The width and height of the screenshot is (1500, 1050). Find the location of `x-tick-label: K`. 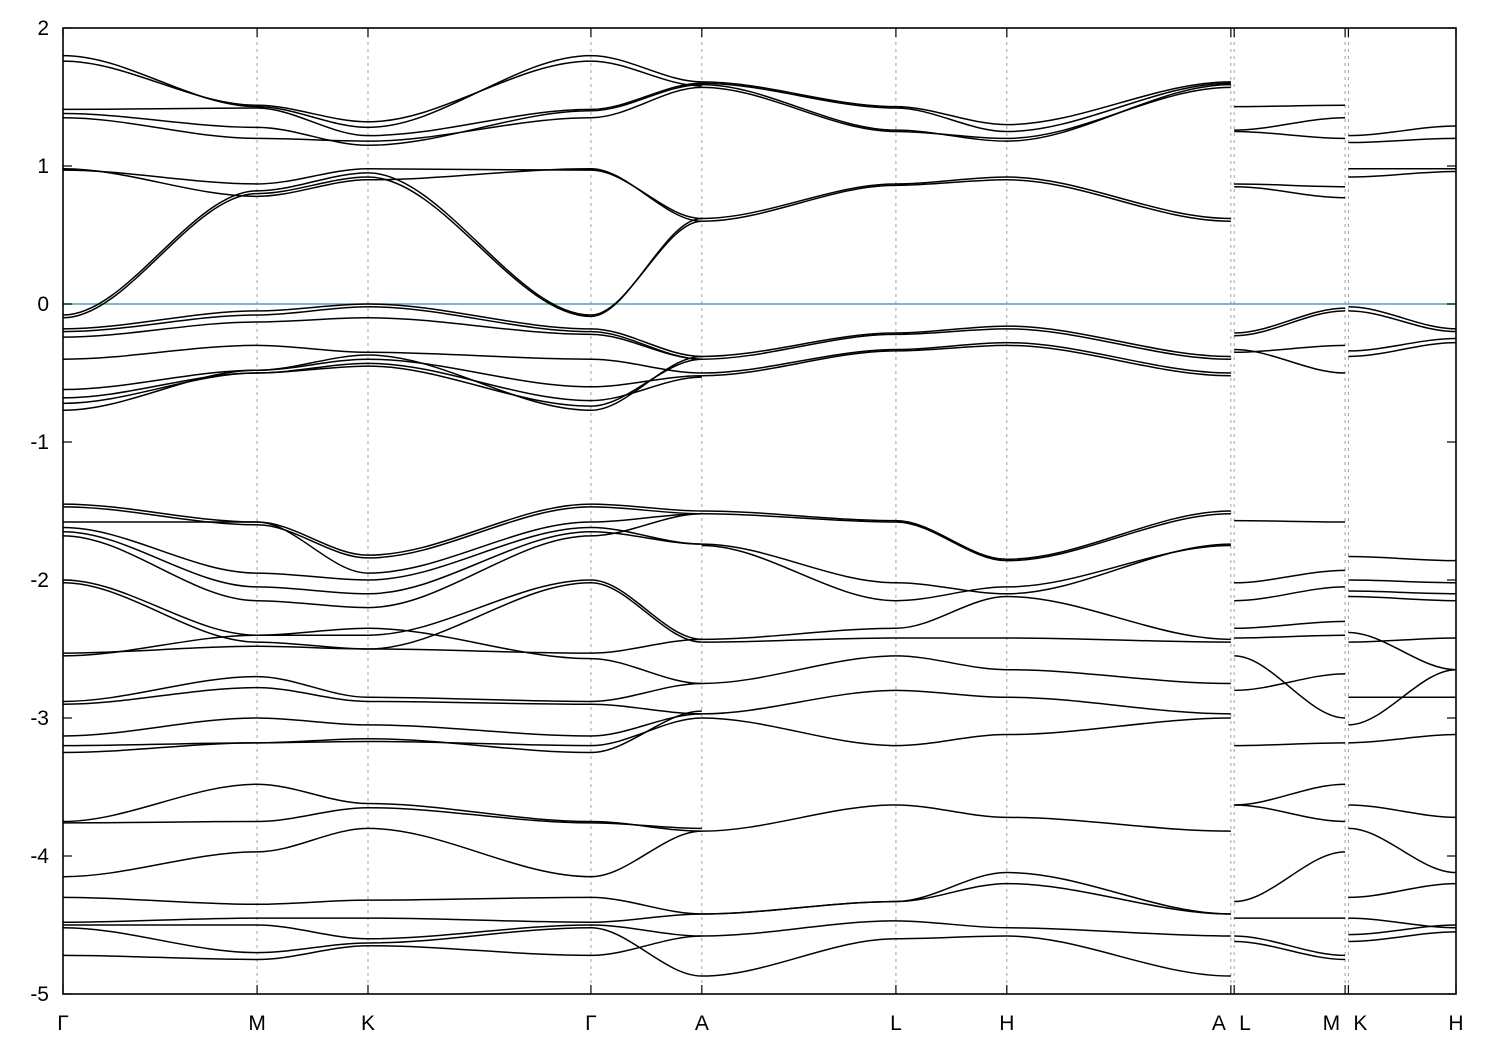

x-tick-label: K is located at coordinates (368, 1023).